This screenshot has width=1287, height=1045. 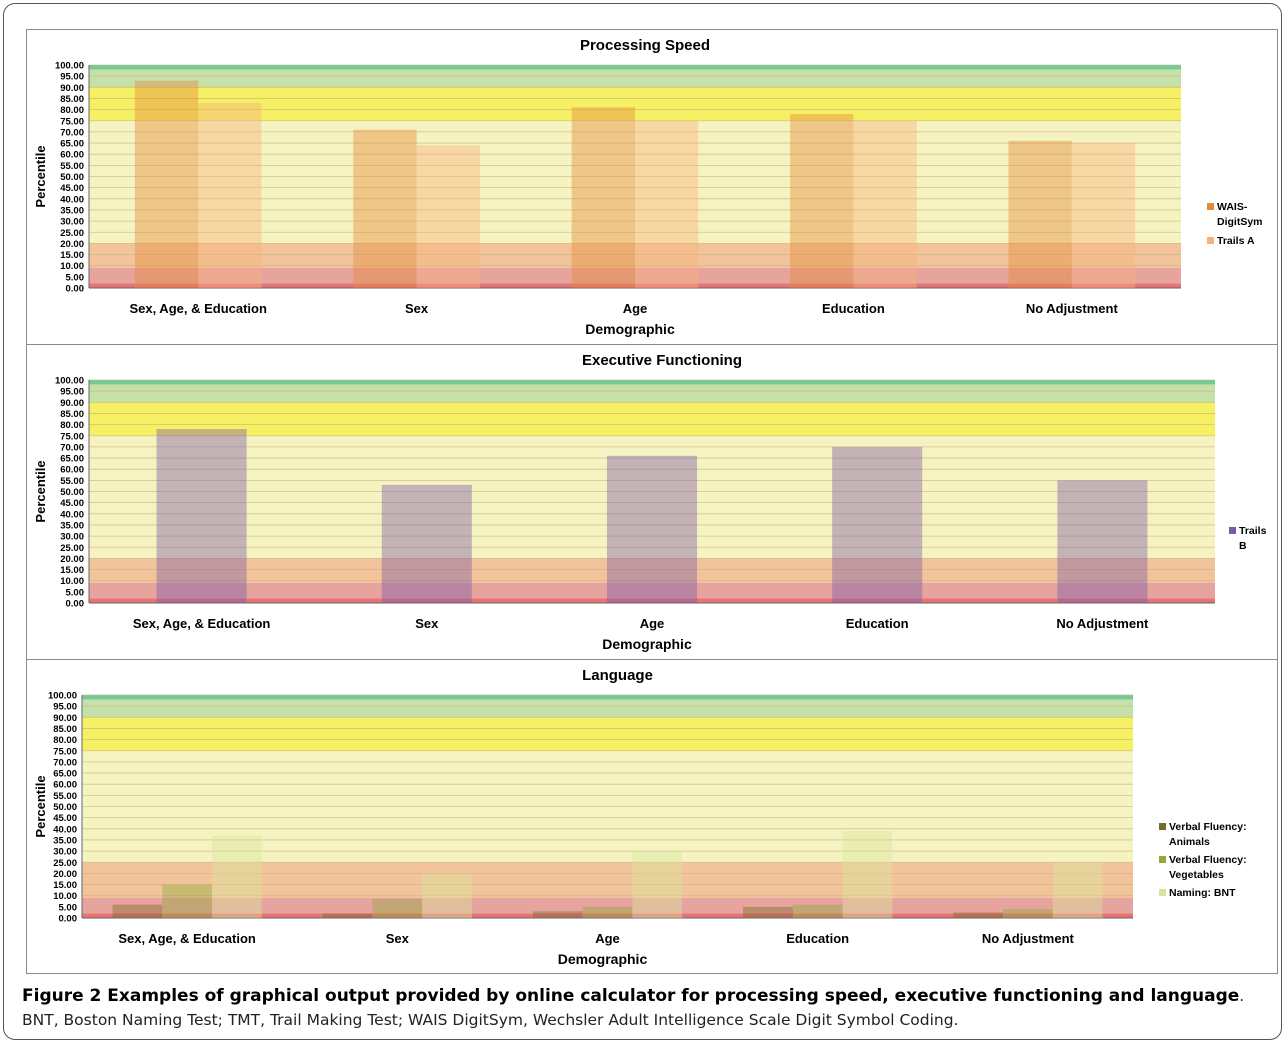 I want to click on legend-label: Naming: BNT, so click(x=1202, y=893).